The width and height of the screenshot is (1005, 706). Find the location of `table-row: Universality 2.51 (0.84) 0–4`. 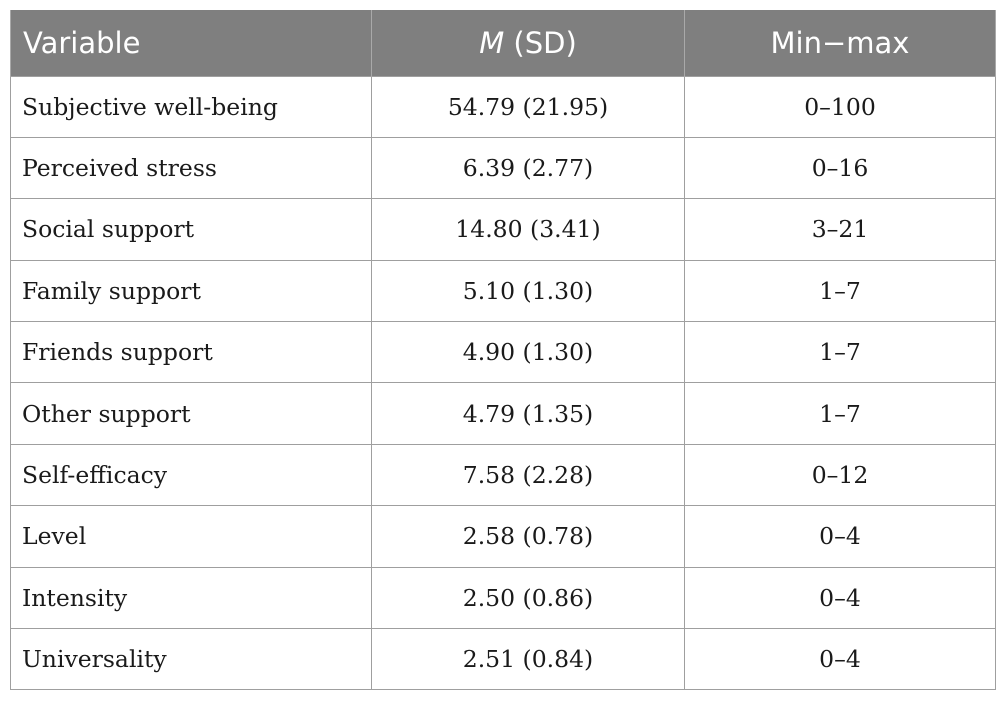

table-row: Universality 2.51 (0.84) 0–4 is located at coordinates (503, 659).